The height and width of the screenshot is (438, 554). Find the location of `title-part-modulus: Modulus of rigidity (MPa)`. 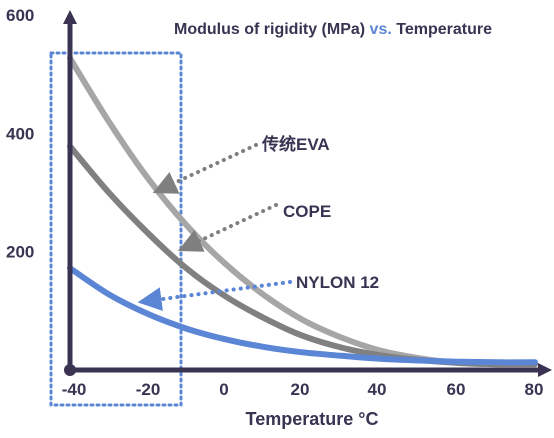

title-part-modulus: Modulus of rigidity (MPa) is located at coordinates (269, 29).